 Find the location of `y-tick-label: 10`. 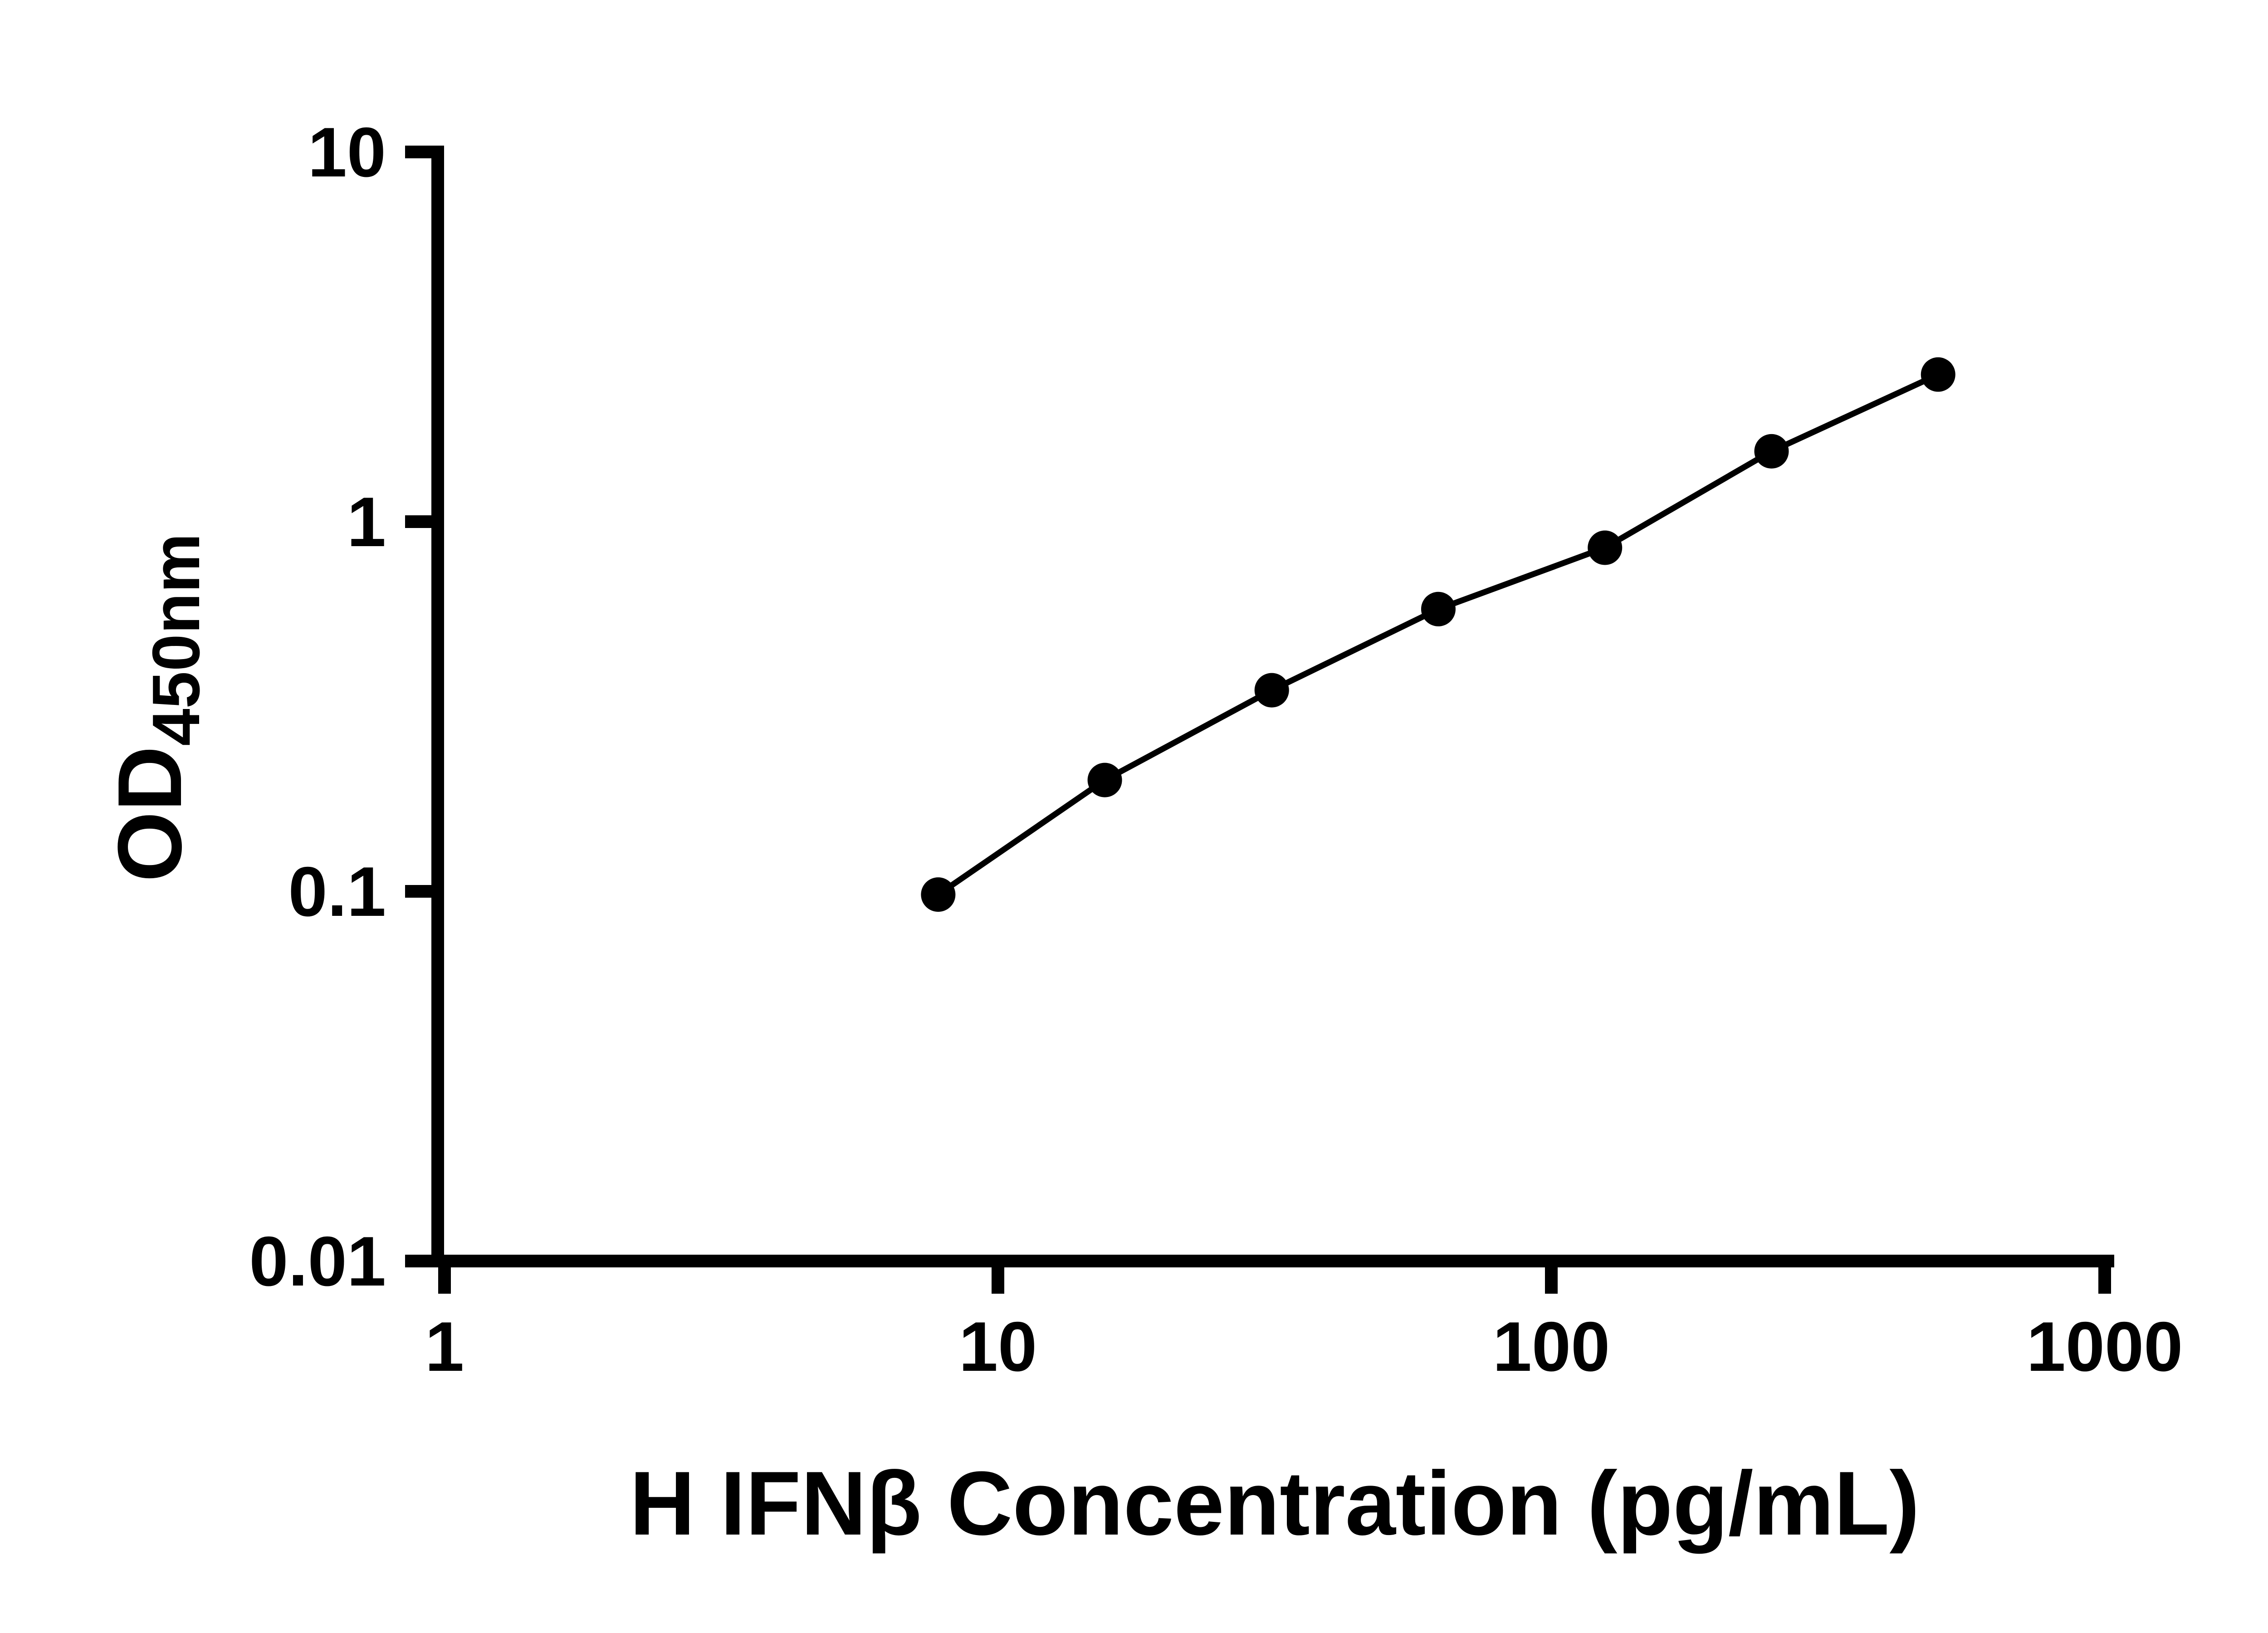

y-tick-label: 10 is located at coordinates (347, 152).